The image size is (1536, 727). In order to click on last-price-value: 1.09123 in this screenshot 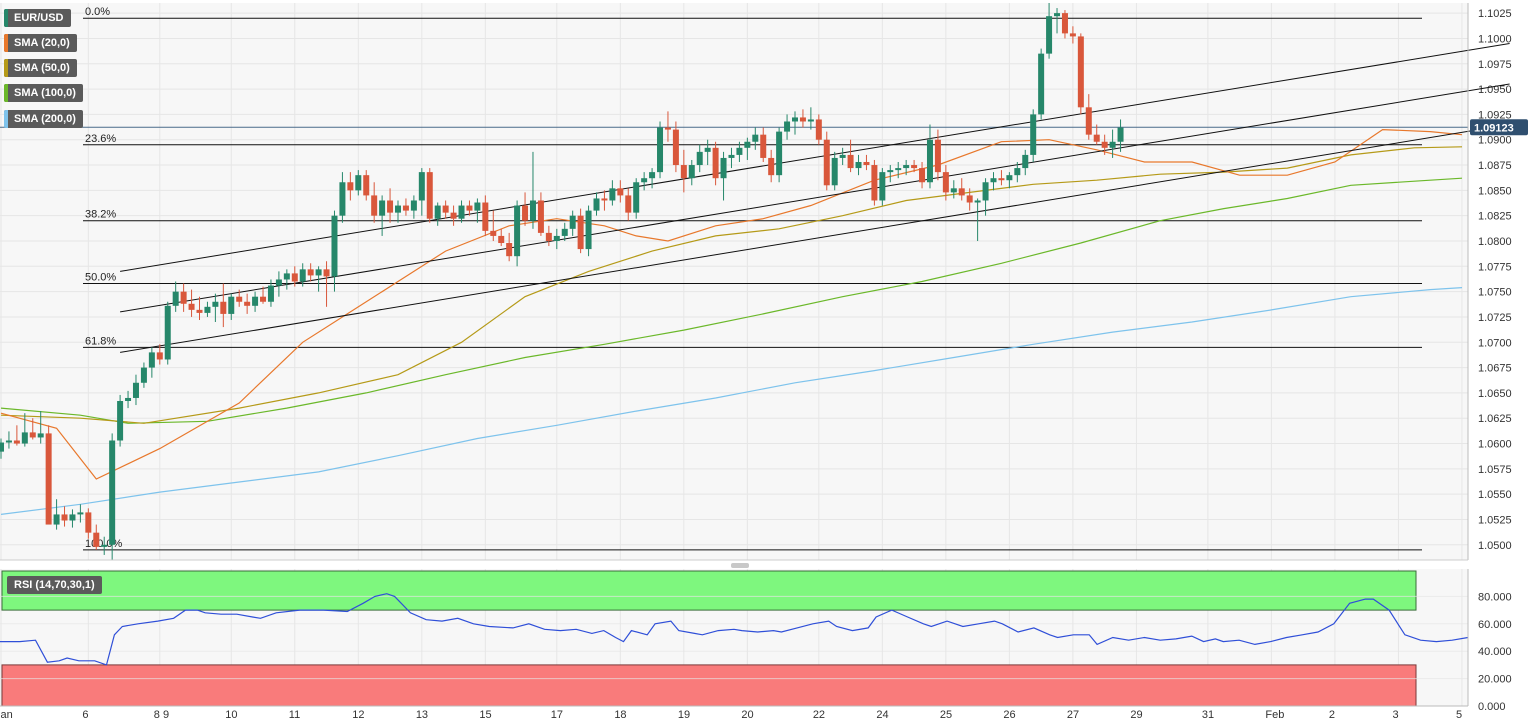, I will do `click(1494, 128)`.